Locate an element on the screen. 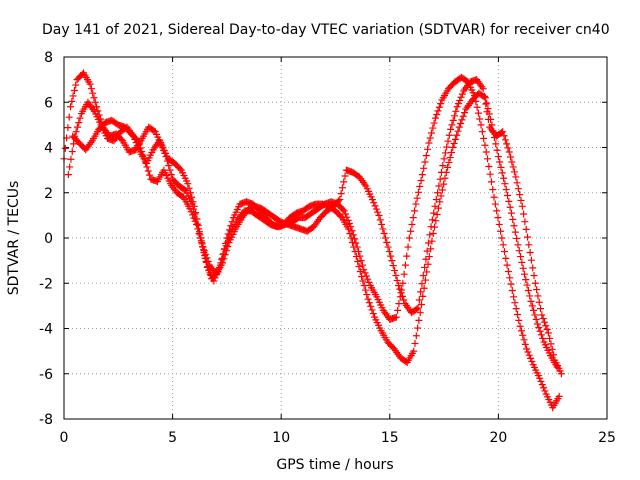  y-tick-label: -8 is located at coordinates (46, 420).